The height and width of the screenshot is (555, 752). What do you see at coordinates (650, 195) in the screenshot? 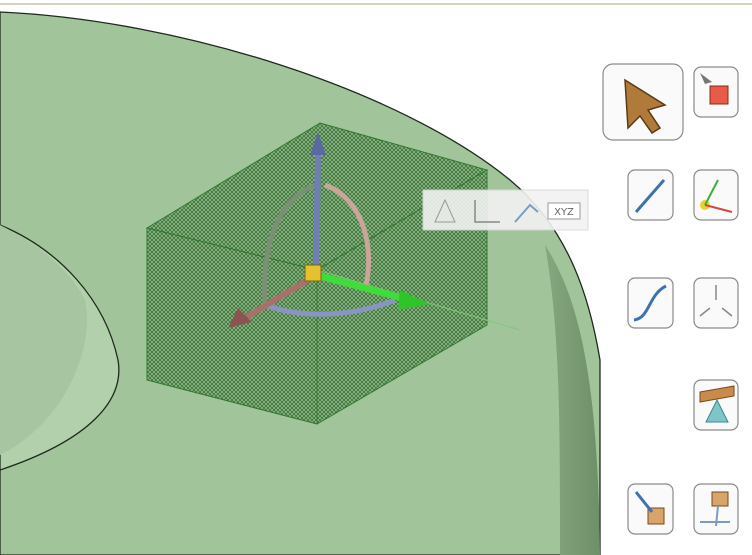
I see `line-button` at bounding box center [650, 195].